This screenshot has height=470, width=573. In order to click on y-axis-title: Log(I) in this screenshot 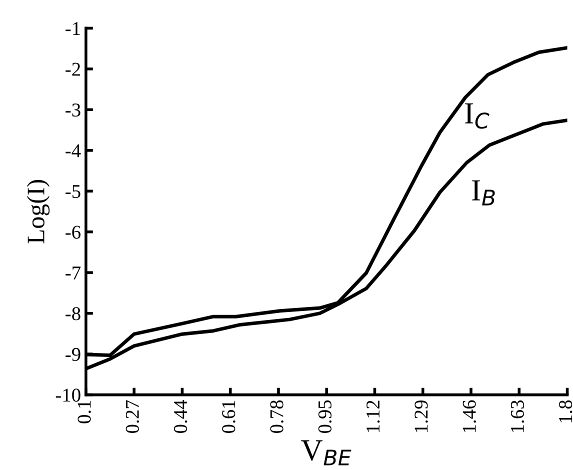, I will do `click(38, 212)`.